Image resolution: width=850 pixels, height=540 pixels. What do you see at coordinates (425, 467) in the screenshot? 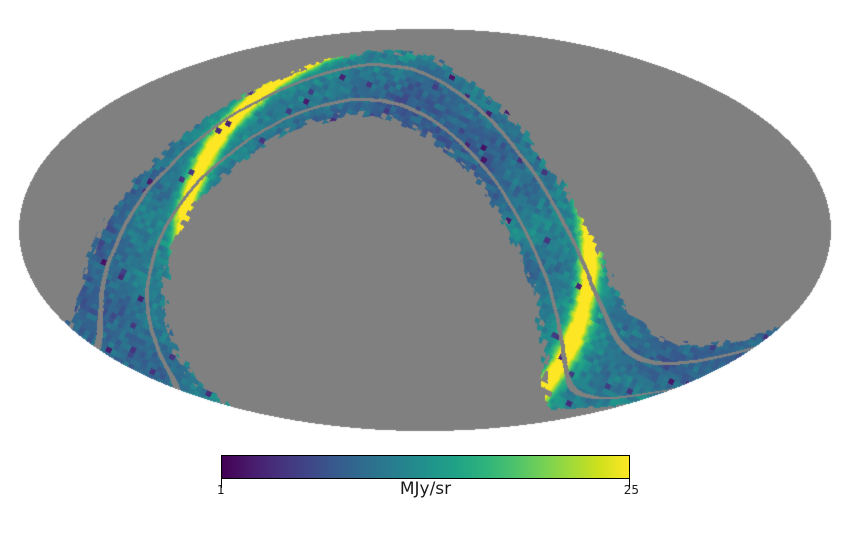
I see `colorbar-gradient` at bounding box center [425, 467].